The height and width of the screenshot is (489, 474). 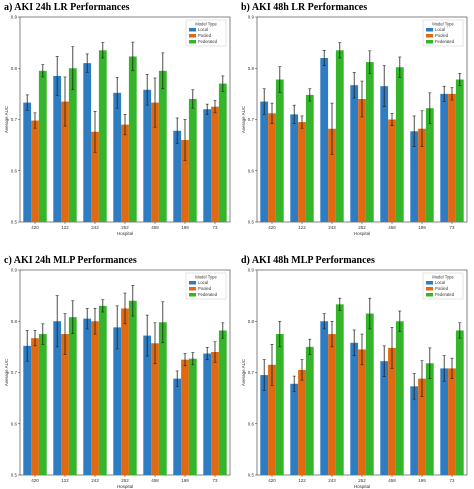 I want to click on legend-box, so click(x=206, y=33).